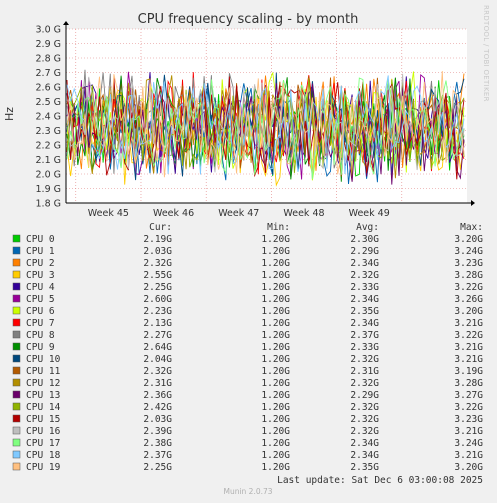  Describe the element at coordinates (364, 239) in the screenshot. I see `legend-value-avg: 2.30G` at that location.